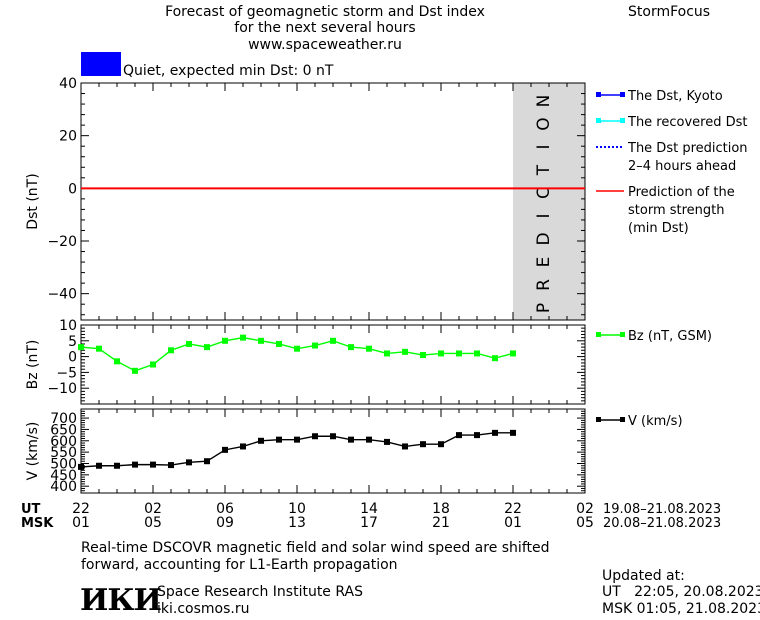  I want to click on prediction-letter: D, so click(544, 238).